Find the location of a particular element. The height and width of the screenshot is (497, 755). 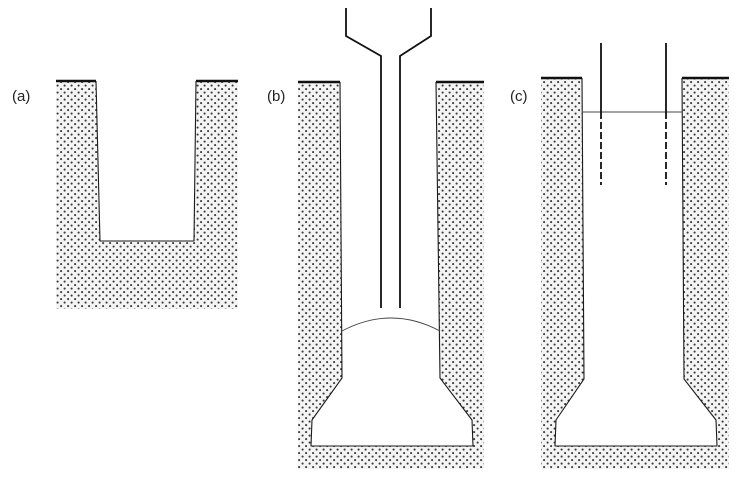

panel-a: (a) is located at coordinates (125, 194).